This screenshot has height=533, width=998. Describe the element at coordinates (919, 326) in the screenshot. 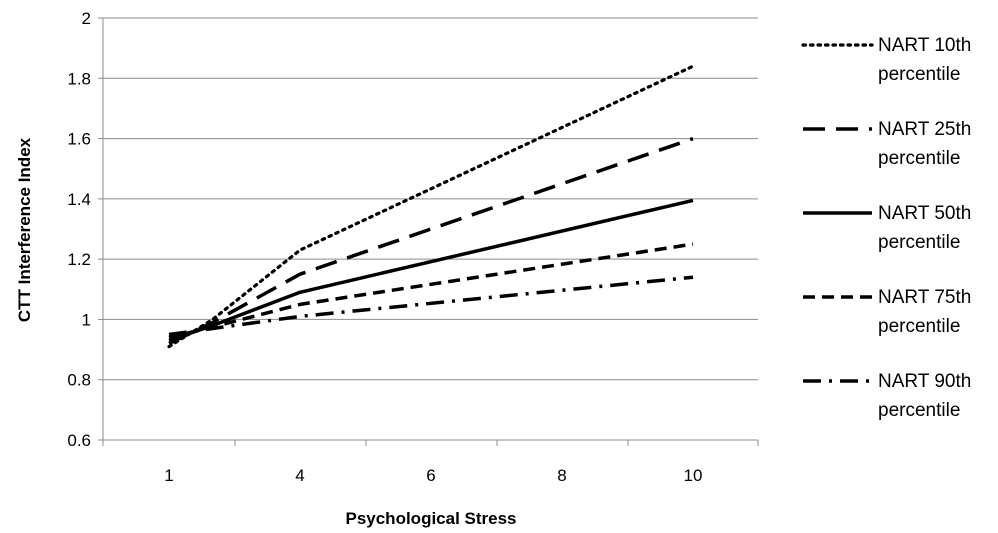

I see `legend-label-4: percentile` at that location.